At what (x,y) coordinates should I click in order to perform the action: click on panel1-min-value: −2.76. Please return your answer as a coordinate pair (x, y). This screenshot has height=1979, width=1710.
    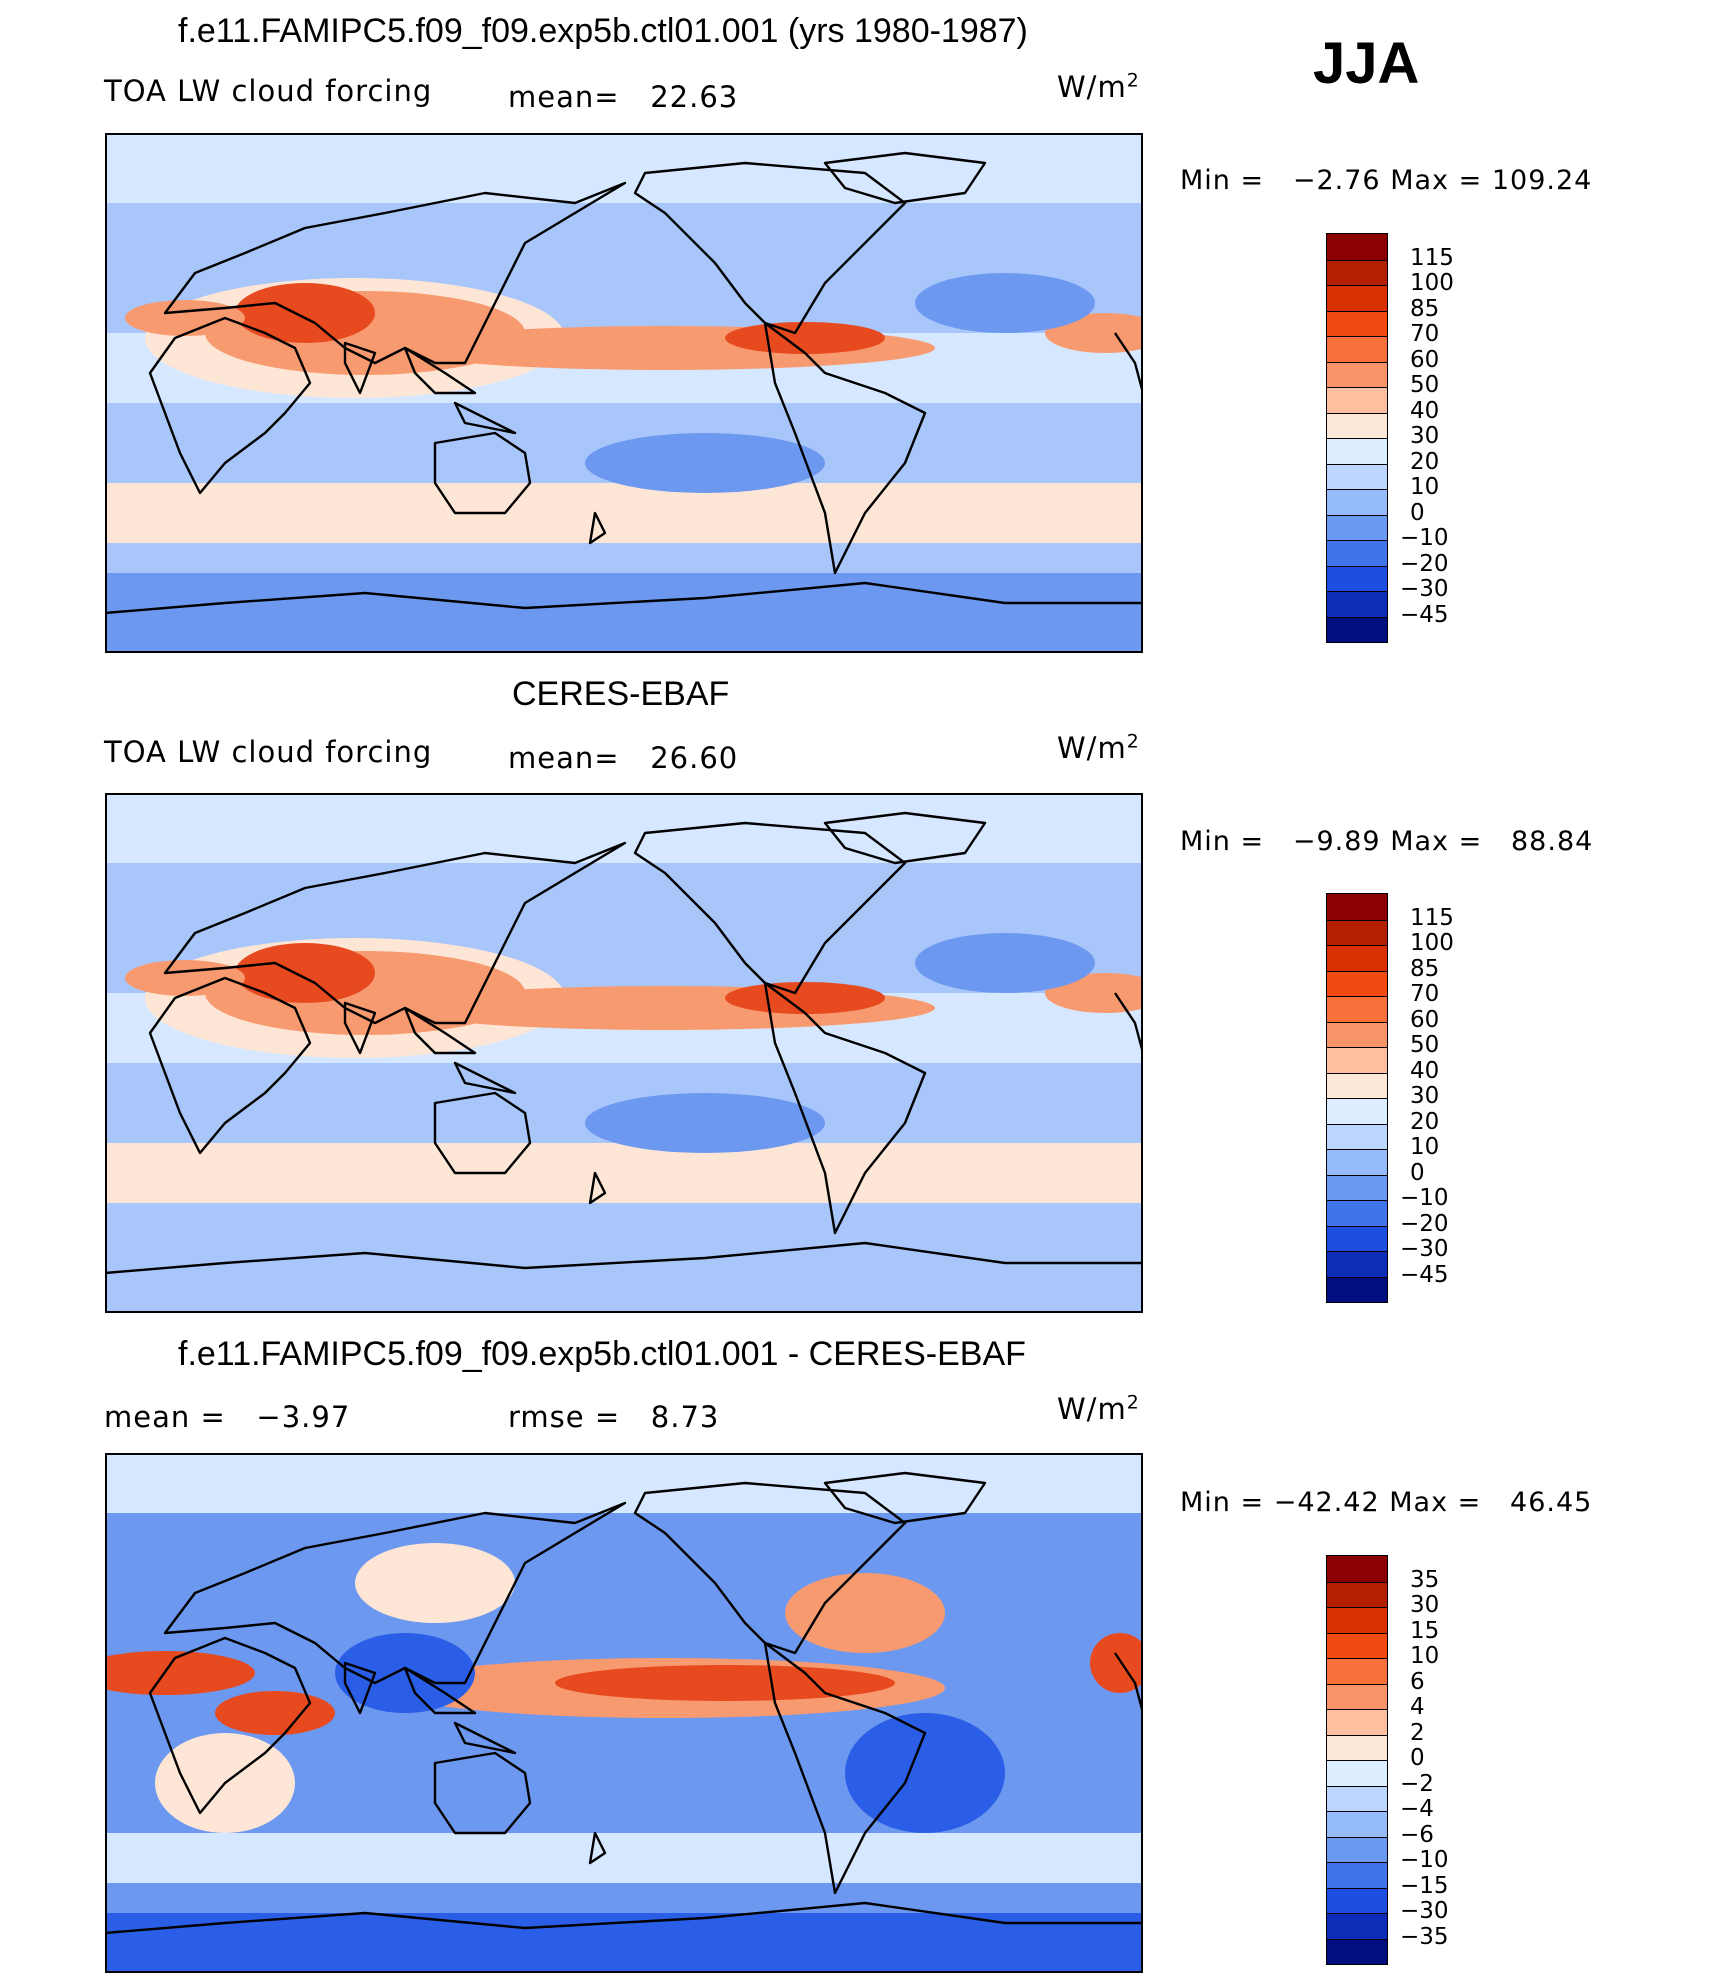
    Looking at the image, I should click on (1336, 180).